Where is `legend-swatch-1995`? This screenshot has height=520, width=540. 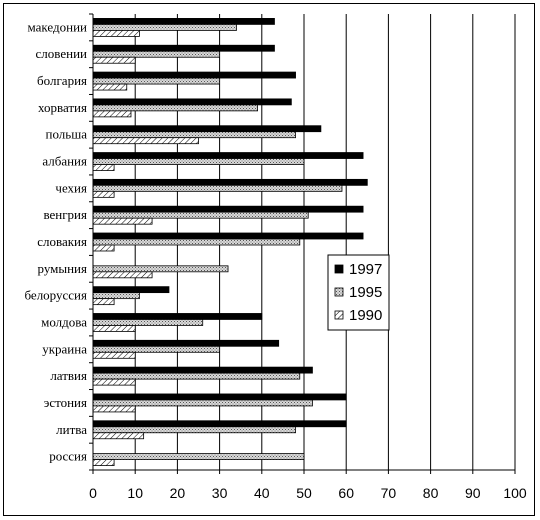 legend-swatch-1995 is located at coordinates (339, 292).